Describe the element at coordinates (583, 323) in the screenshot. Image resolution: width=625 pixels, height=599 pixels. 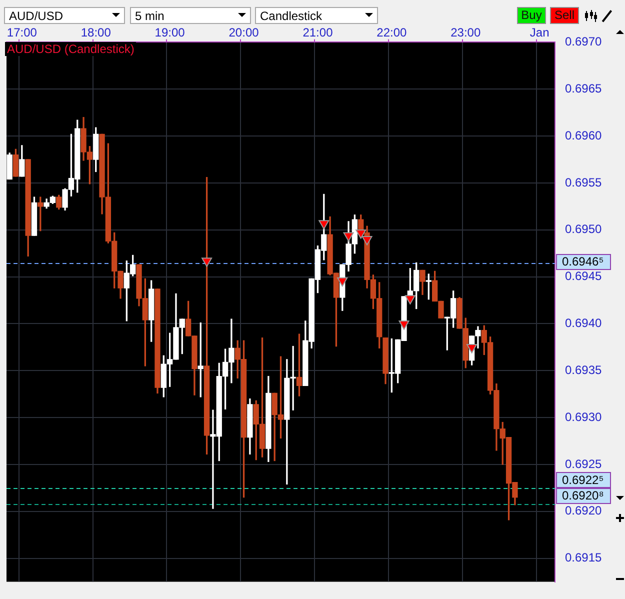
I see `y-tick-label: 0.6940` at that location.